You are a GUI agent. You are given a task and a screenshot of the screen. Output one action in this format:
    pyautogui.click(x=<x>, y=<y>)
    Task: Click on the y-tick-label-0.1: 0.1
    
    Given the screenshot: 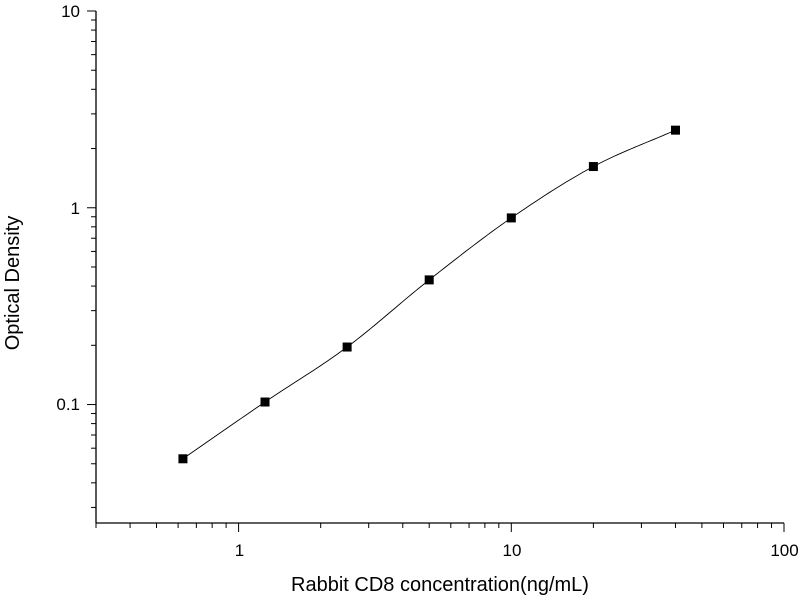 What is the action you would take?
    pyautogui.click(x=68, y=404)
    